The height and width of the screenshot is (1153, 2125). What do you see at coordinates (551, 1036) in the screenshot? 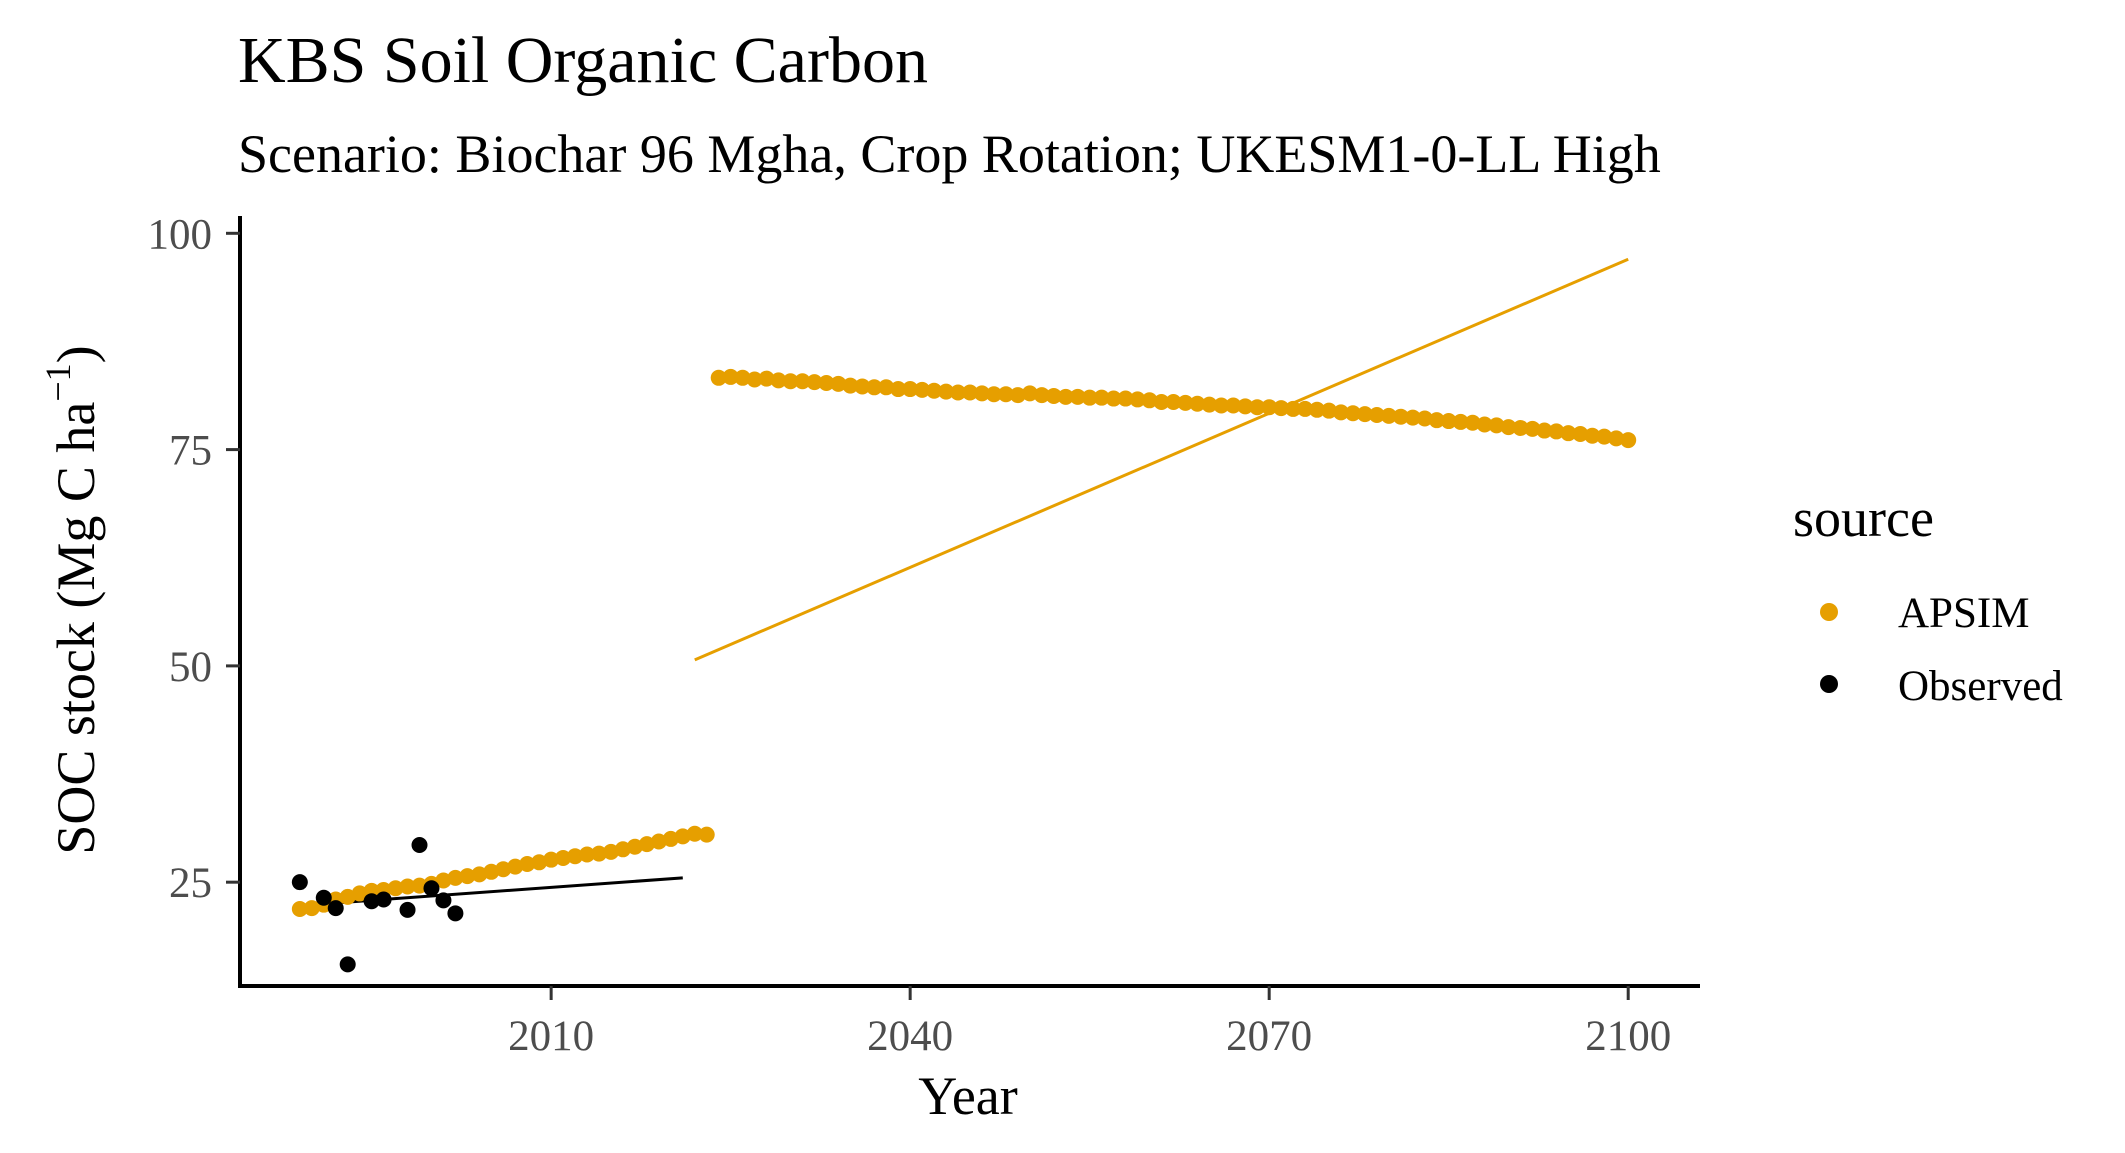
I see `x-tick-label: 2010` at bounding box center [551, 1036].